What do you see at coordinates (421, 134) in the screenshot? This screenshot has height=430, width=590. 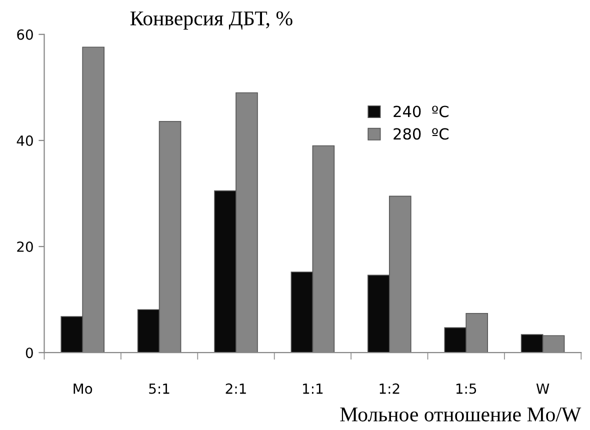 I see `legend-label: 280 ºC` at bounding box center [421, 134].